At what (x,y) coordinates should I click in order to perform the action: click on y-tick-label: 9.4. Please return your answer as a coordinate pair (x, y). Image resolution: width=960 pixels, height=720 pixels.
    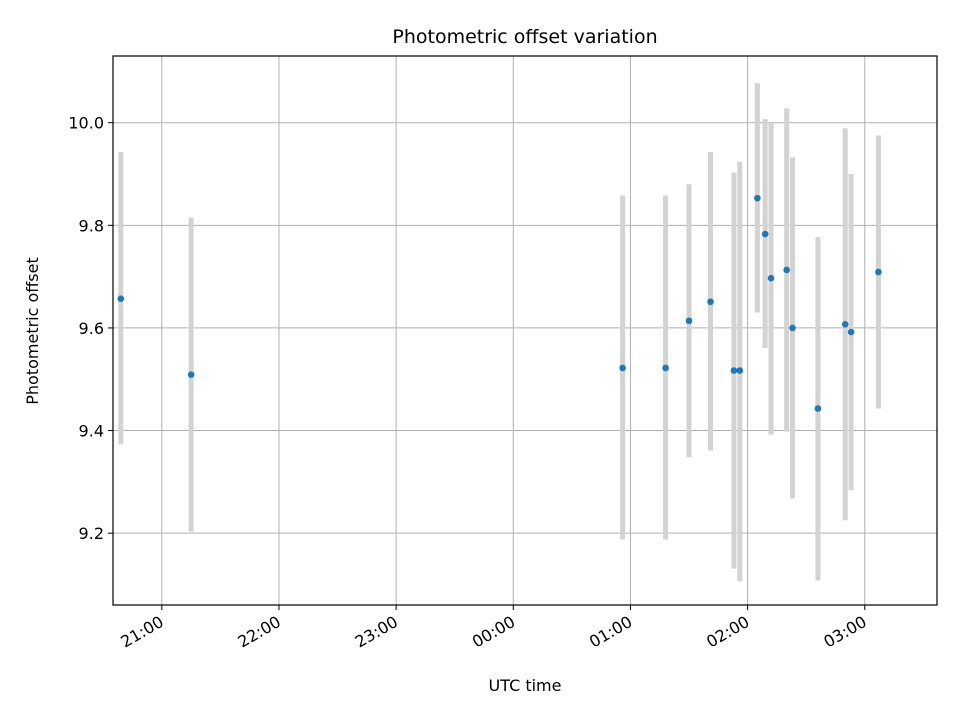
    Looking at the image, I should click on (91, 431).